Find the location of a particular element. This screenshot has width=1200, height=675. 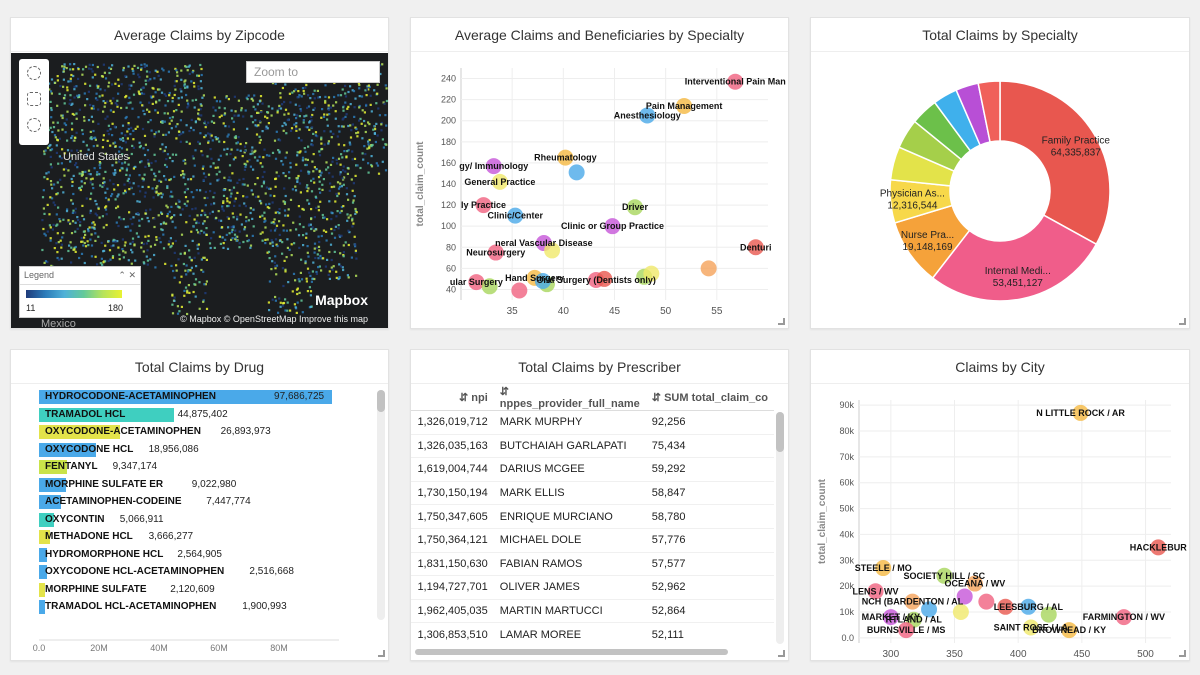

drug-bar-row: MORPHINE SULFATE 2,120,609 is located at coordinates (189, 589).